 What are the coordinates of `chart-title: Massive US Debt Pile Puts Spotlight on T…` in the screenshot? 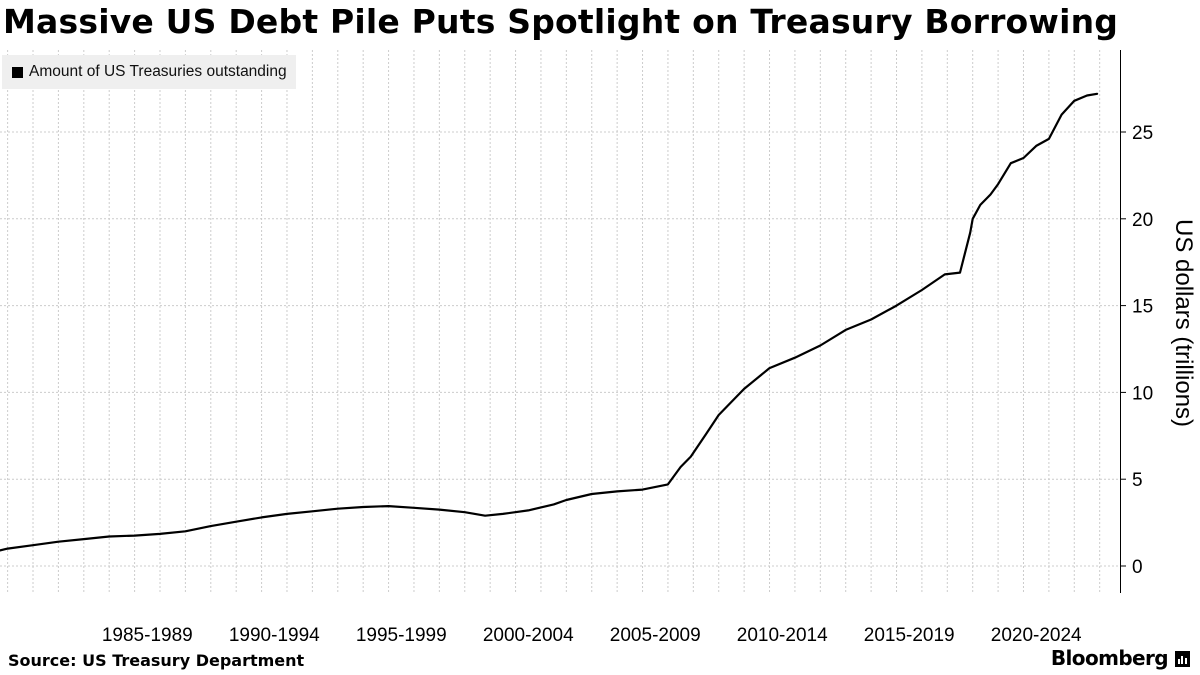 It's located at (561, 21).